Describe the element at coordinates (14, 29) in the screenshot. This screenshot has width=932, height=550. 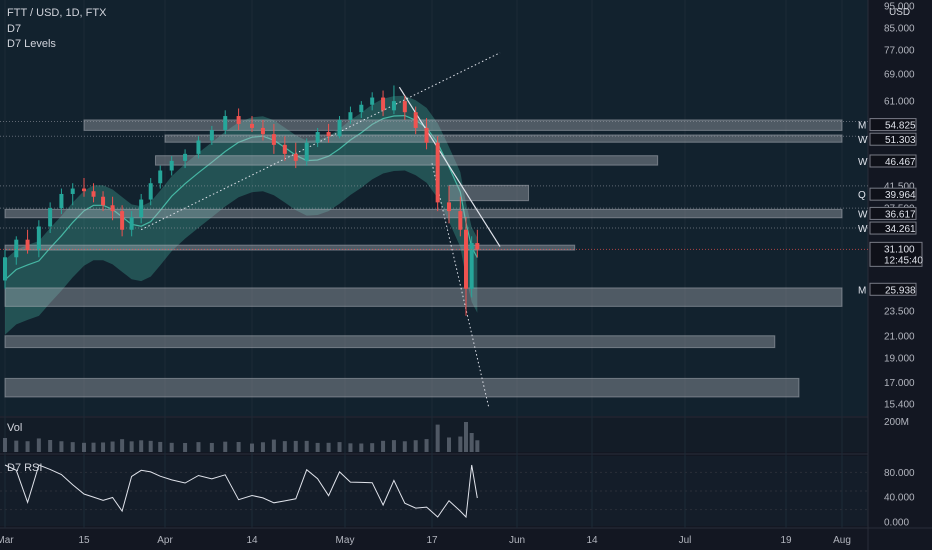
I see `indicator-label-d7: D7` at that location.